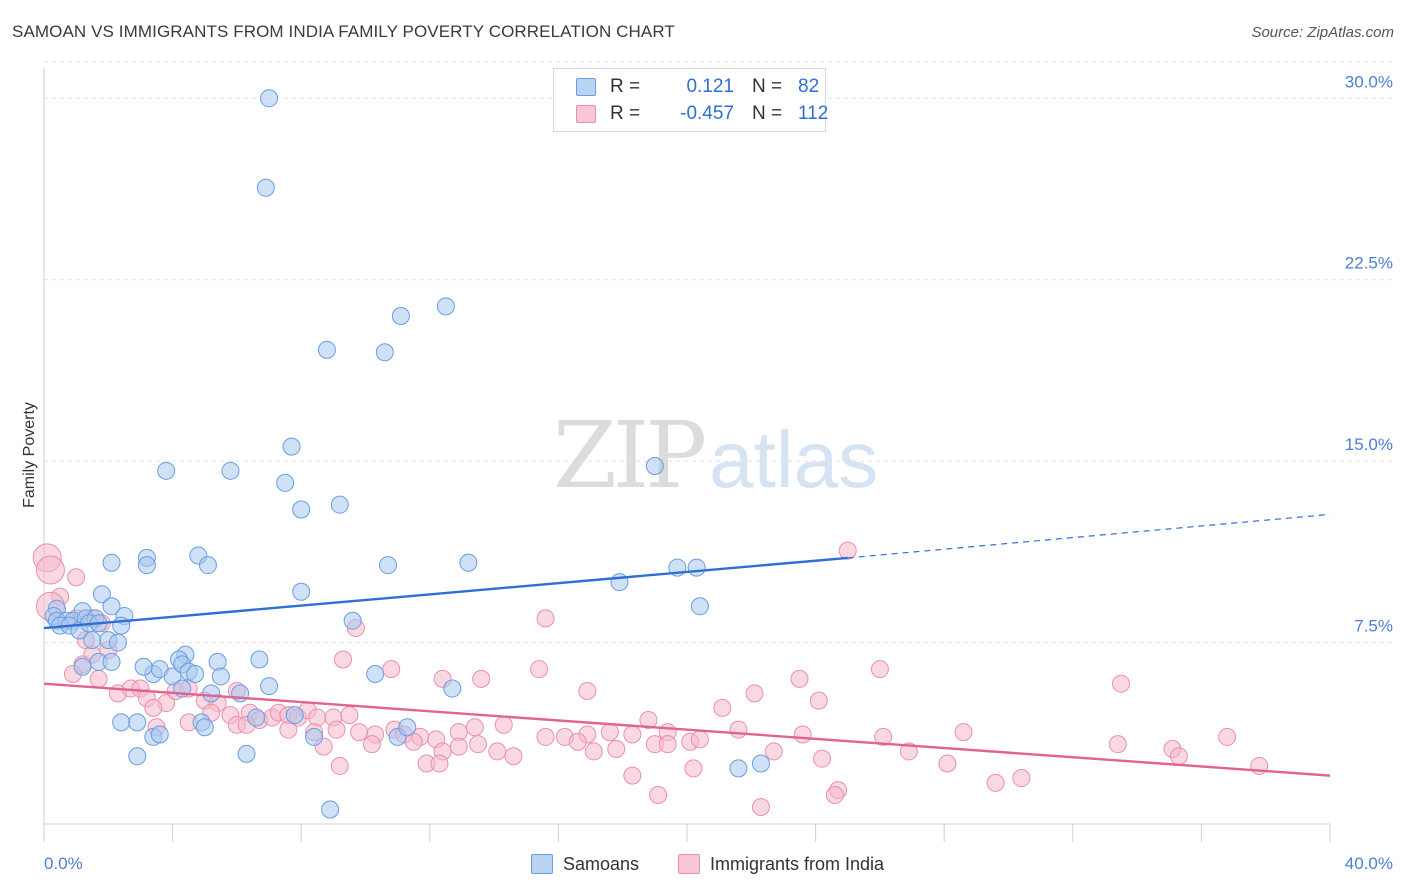  I want to click on bottom-legend-samoans: Samoans, so click(585, 864).